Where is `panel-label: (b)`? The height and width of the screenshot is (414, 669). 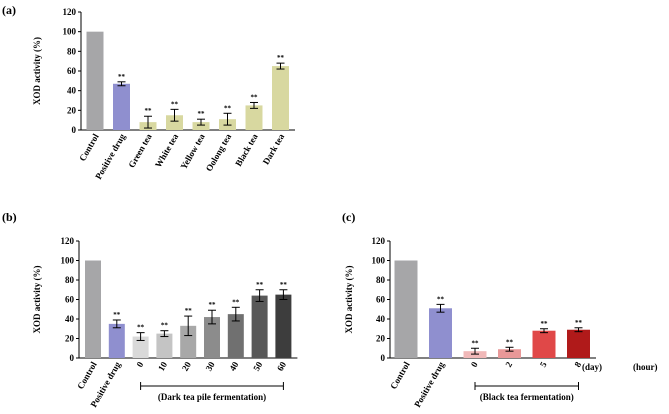 panel-label: (b) is located at coordinates (9, 217).